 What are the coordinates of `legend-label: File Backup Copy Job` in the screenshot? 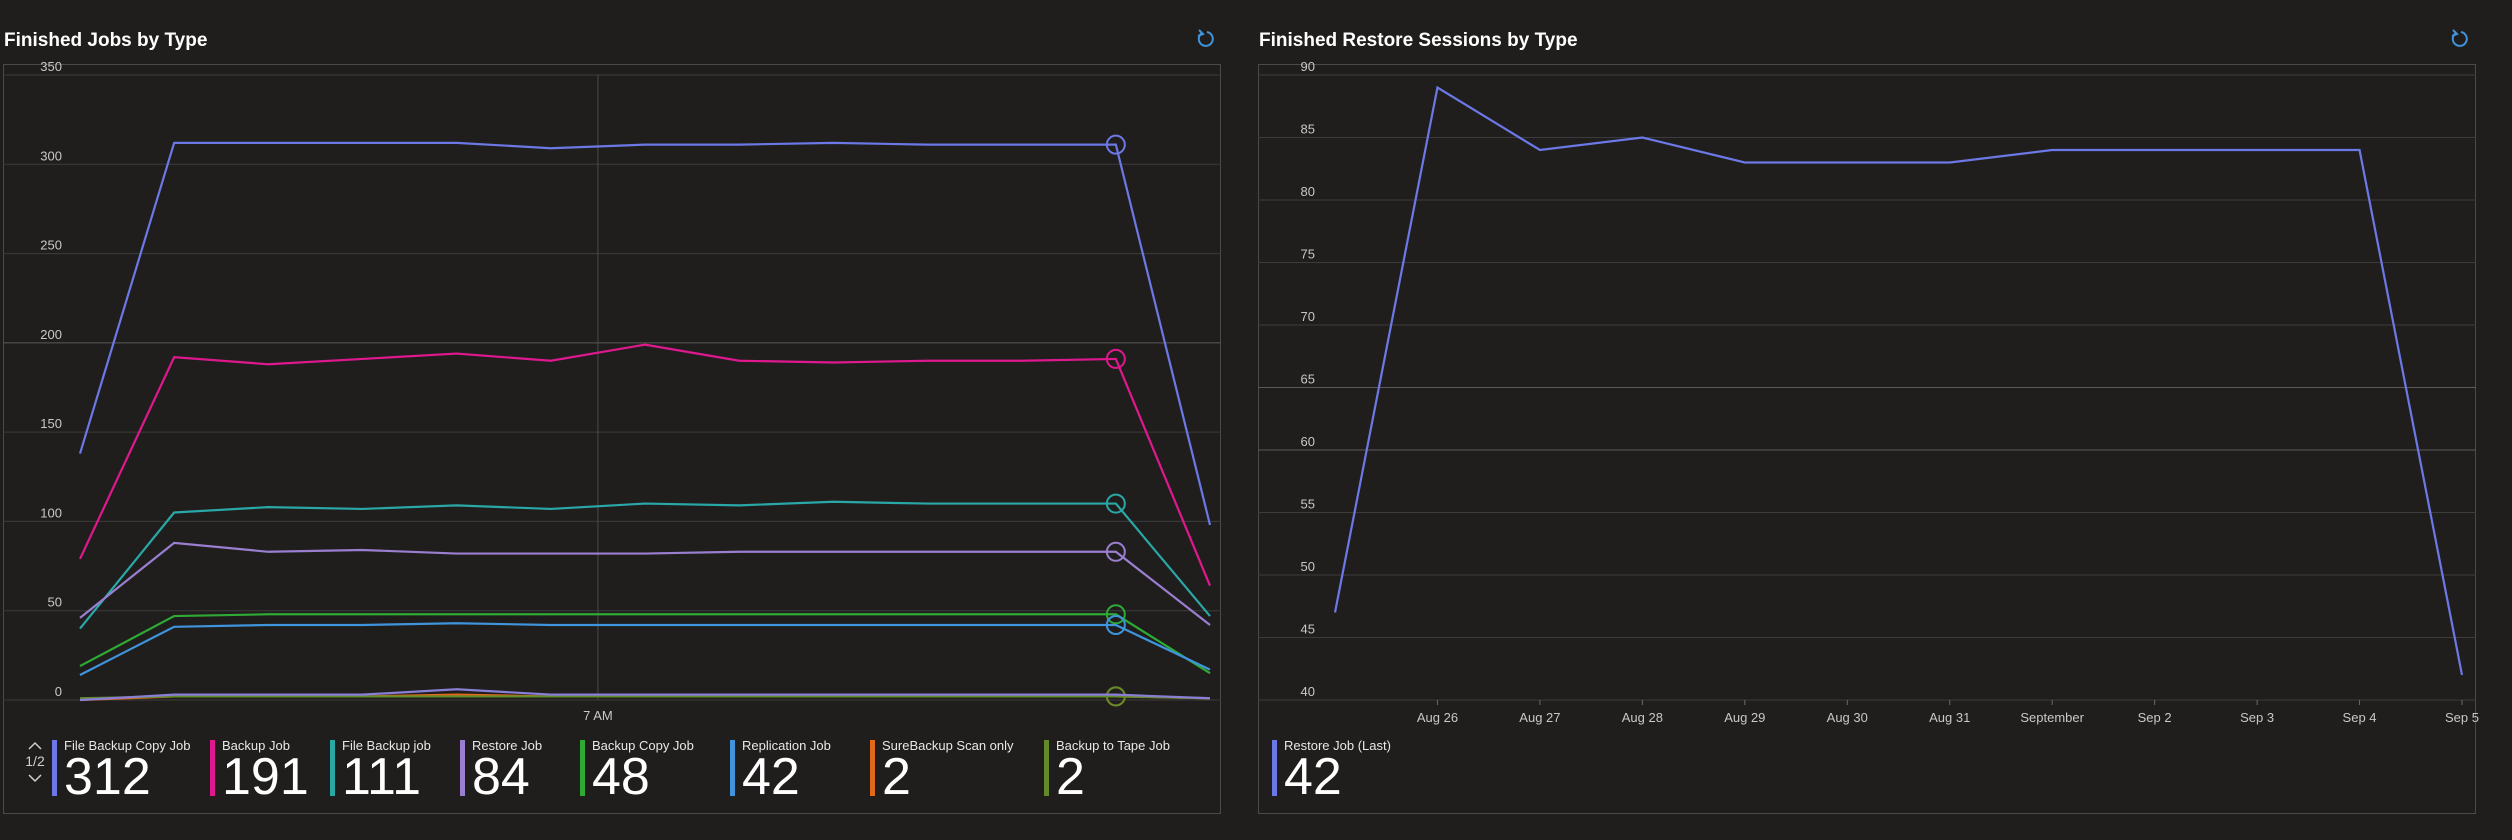 It's located at (127, 745).